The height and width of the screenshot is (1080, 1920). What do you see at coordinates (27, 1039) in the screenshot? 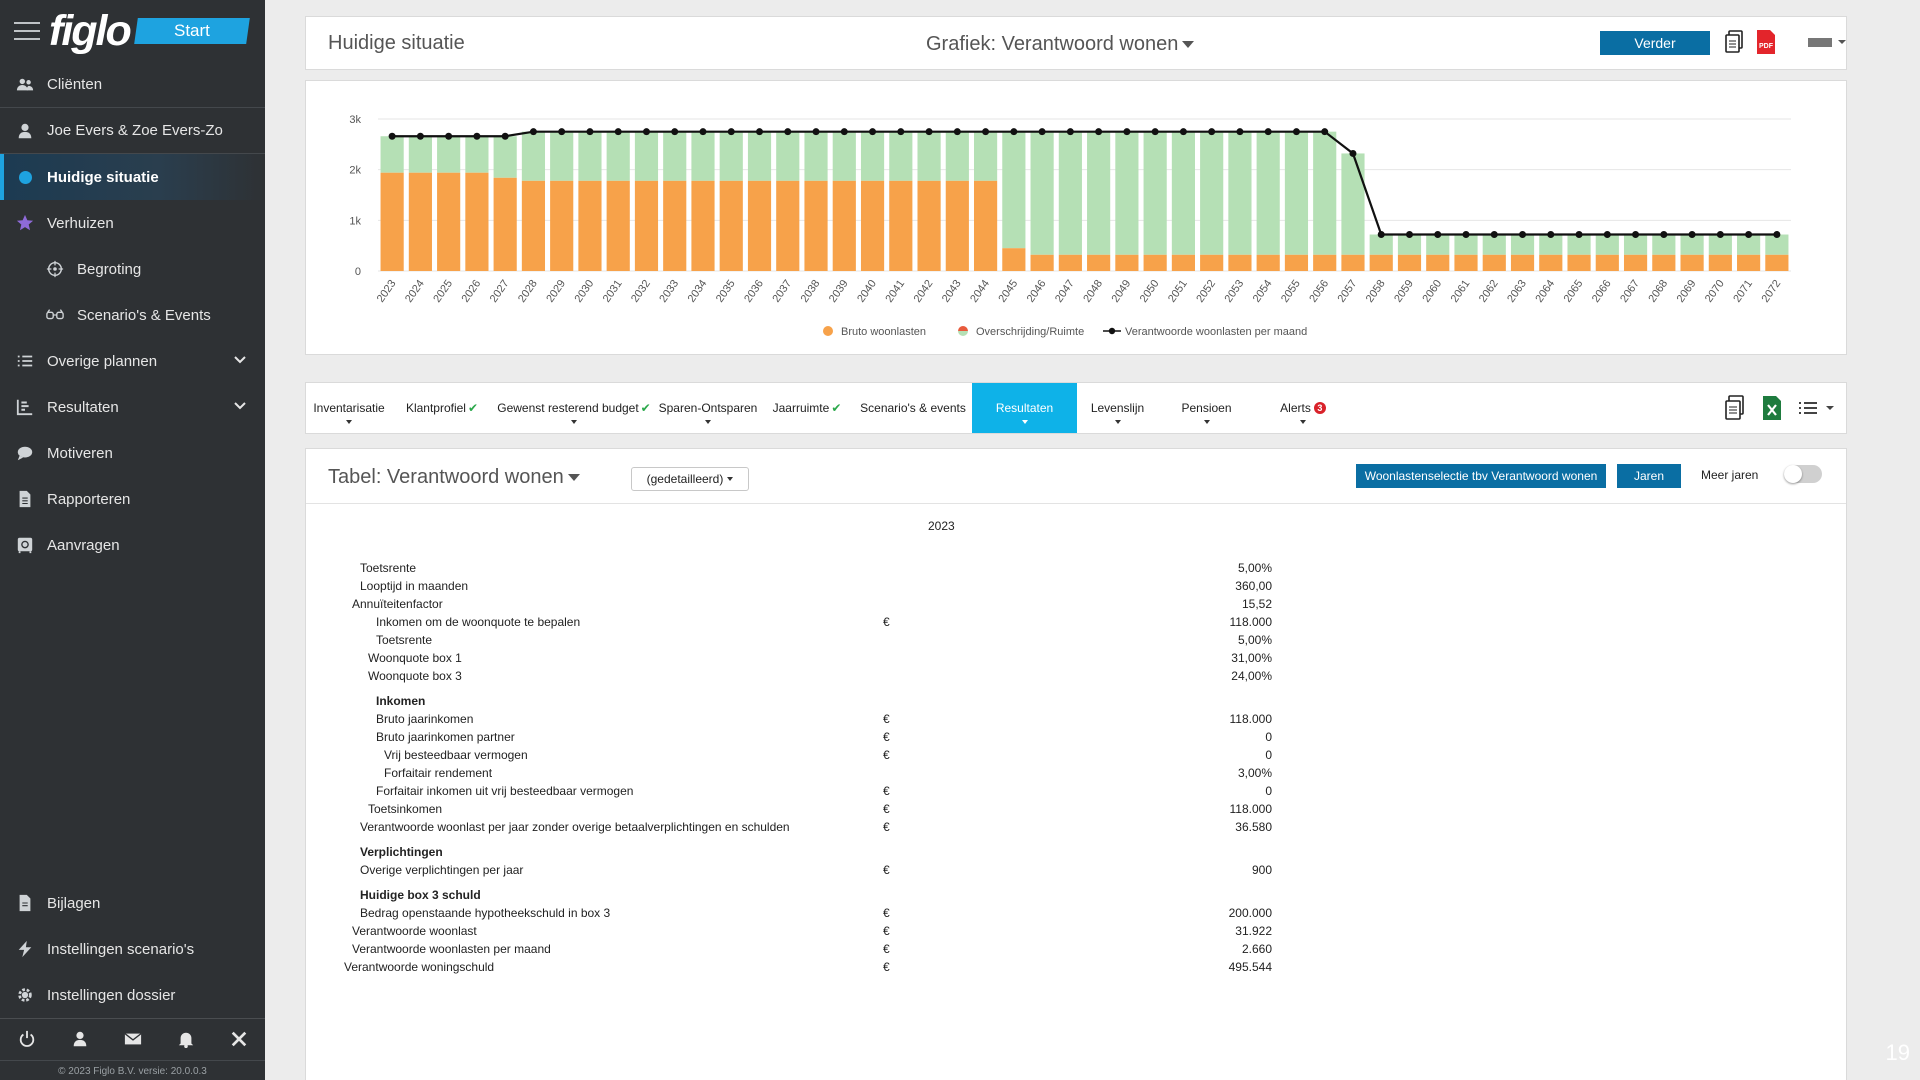
I see `power-icon` at bounding box center [27, 1039].